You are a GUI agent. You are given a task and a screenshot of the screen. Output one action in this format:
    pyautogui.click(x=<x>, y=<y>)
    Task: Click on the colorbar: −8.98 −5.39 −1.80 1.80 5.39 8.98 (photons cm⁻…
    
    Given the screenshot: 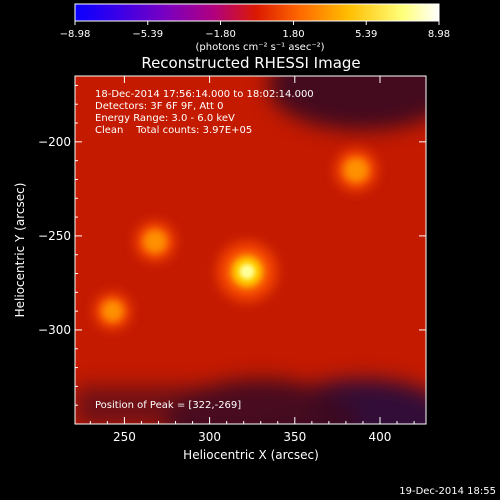 What is the action you would take?
    pyautogui.click(x=255, y=28)
    